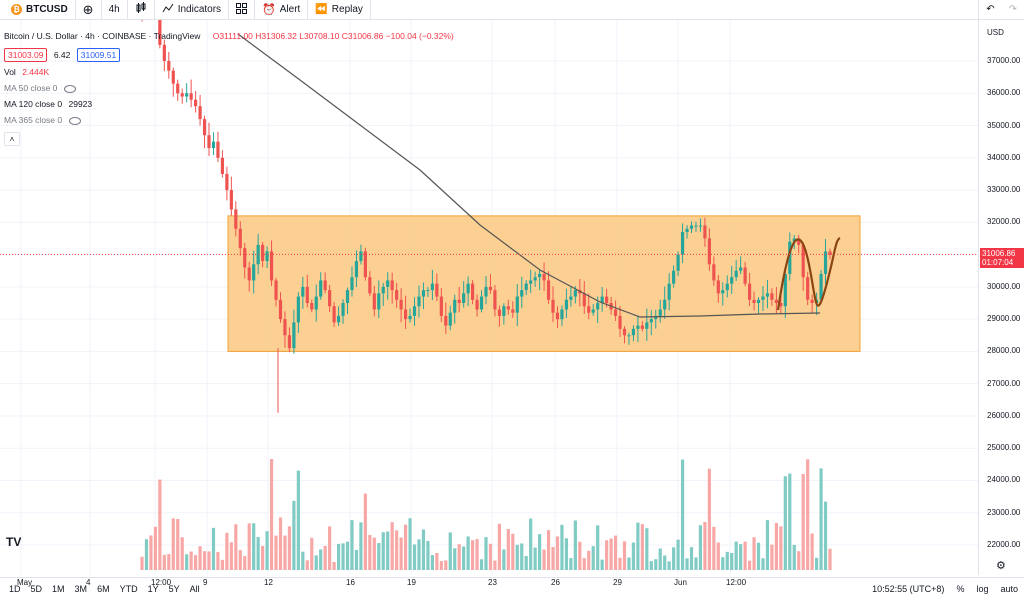 The height and width of the screenshot is (599, 1024). I want to click on time-label: 26, so click(555, 582).